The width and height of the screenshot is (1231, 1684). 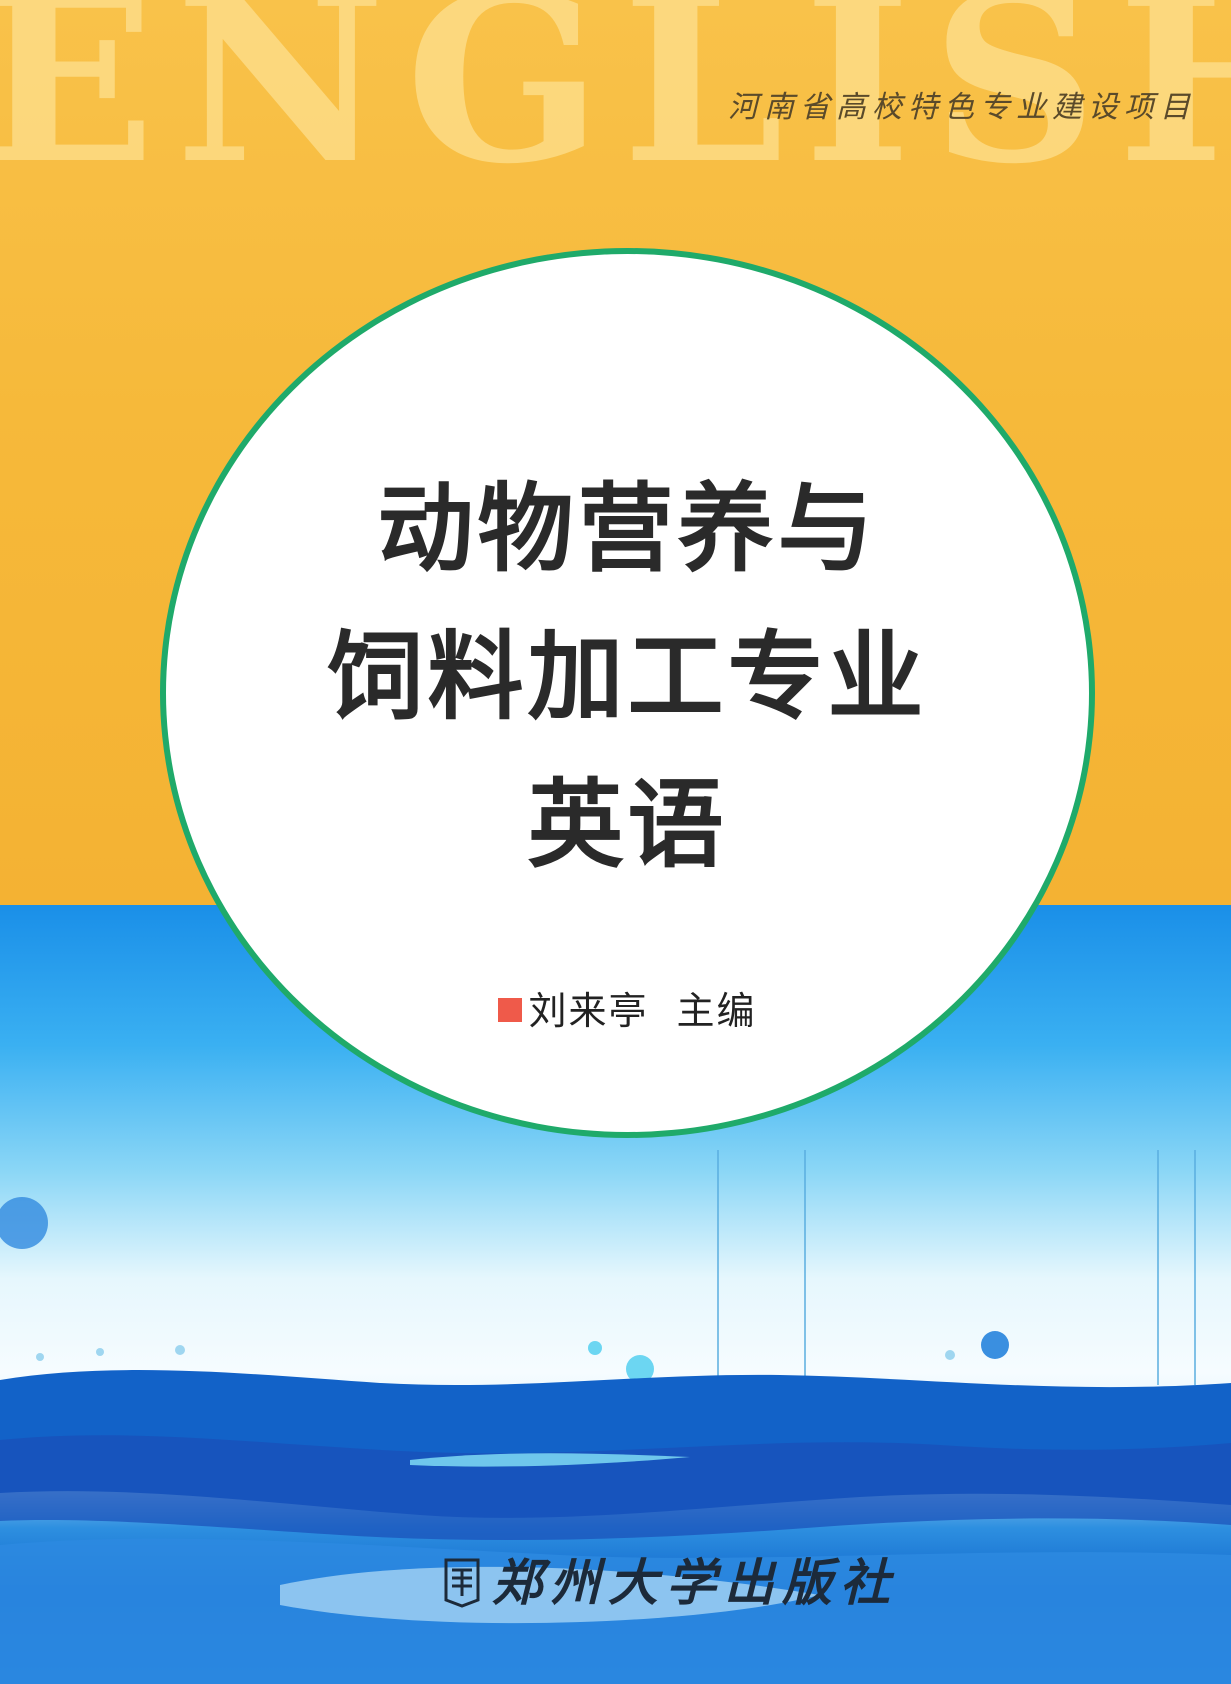 What do you see at coordinates (627, 528) in the screenshot?
I see `title-line-1: 动物营养与` at bounding box center [627, 528].